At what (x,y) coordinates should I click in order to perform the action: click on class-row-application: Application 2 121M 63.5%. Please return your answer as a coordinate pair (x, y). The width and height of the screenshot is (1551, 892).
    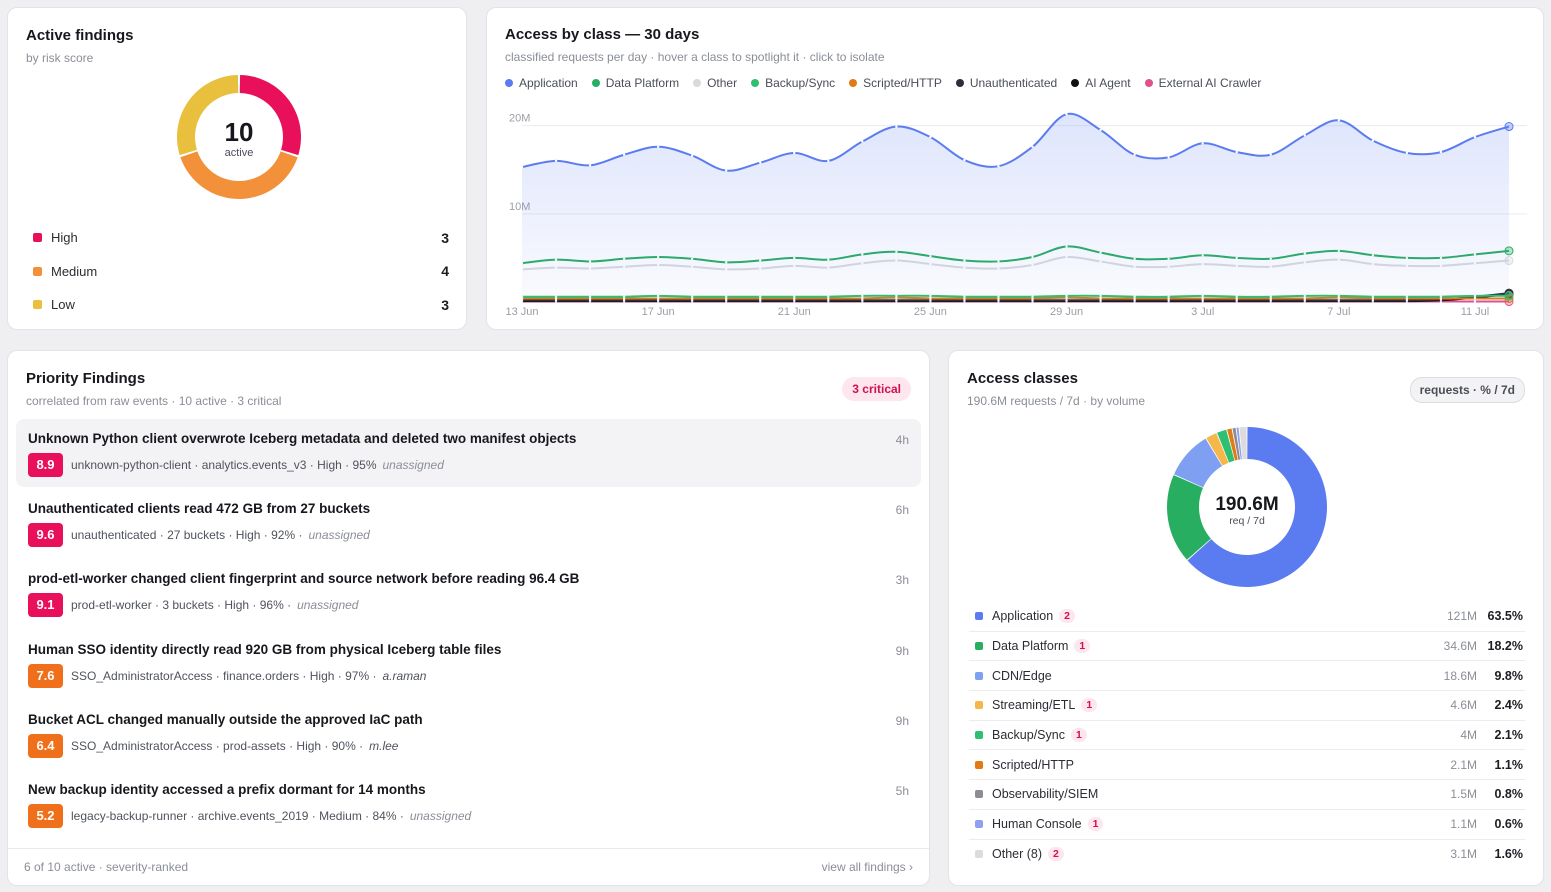
    Looking at the image, I should click on (1247, 617).